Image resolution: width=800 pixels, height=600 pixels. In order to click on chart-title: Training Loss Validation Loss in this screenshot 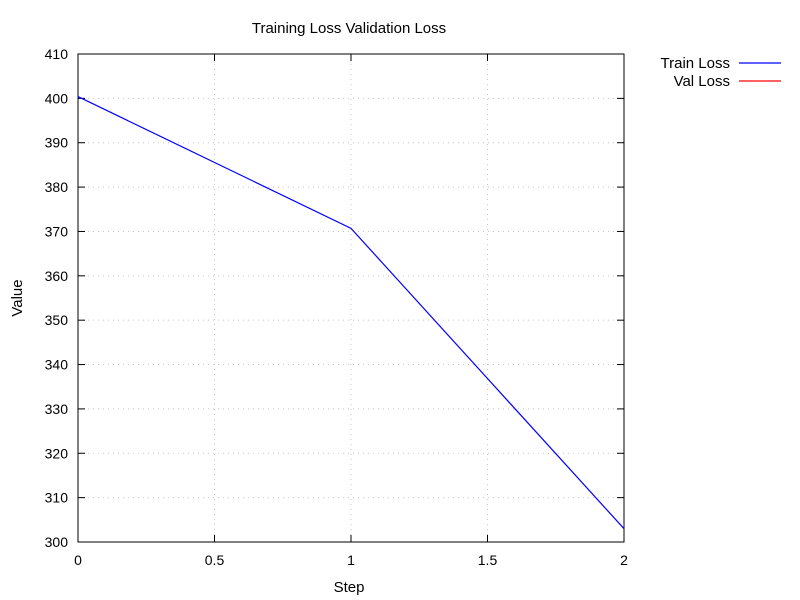, I will do `click(349, 28)`.